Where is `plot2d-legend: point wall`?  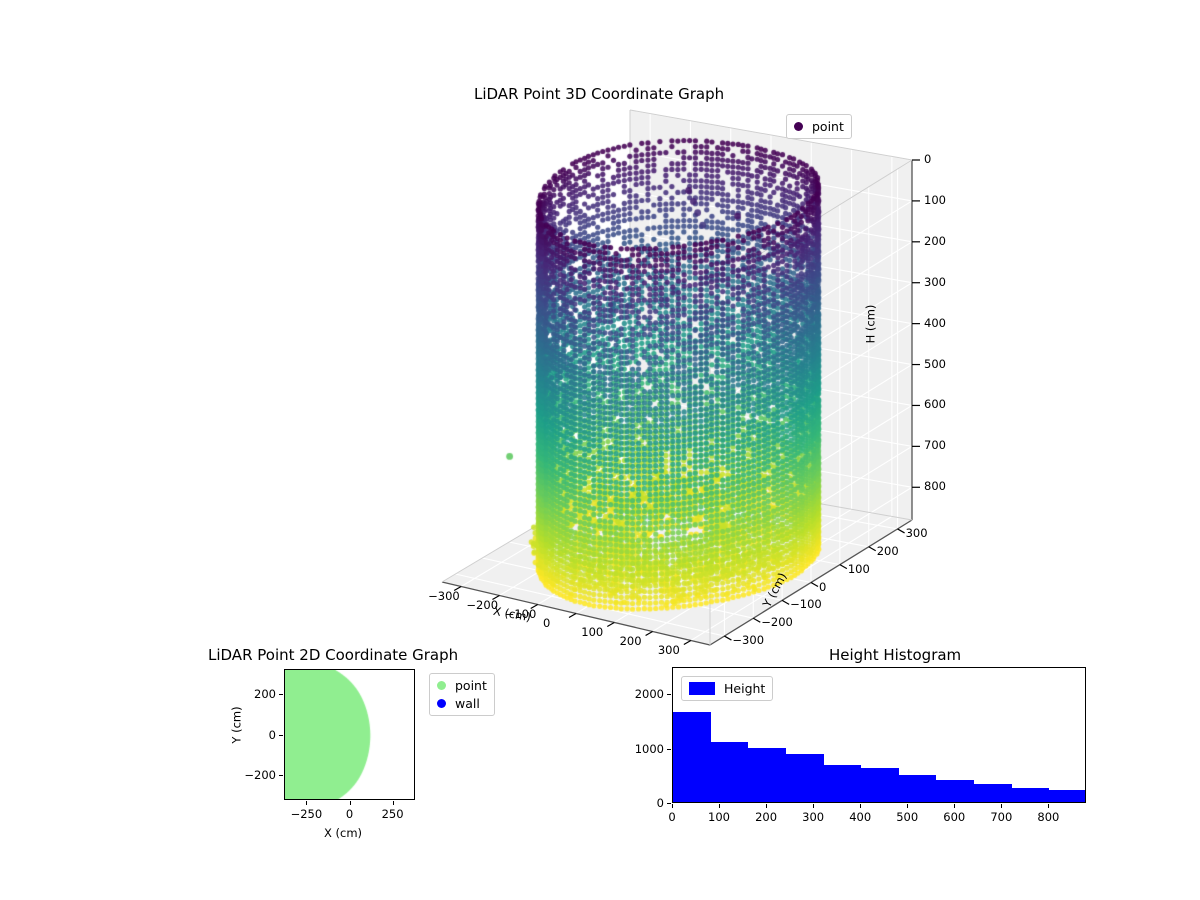 plot2d-legend: point wall is located at coordinates (462, 694).